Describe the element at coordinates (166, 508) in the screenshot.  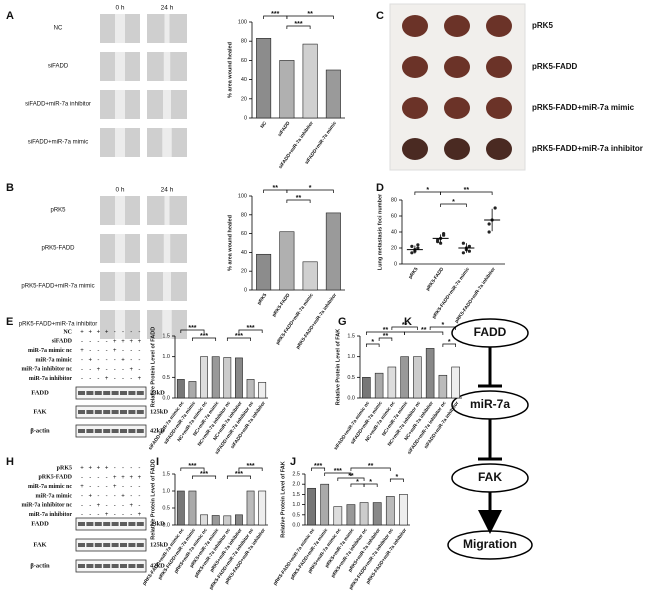
I see `y-tick-label: 0.5` at that location.